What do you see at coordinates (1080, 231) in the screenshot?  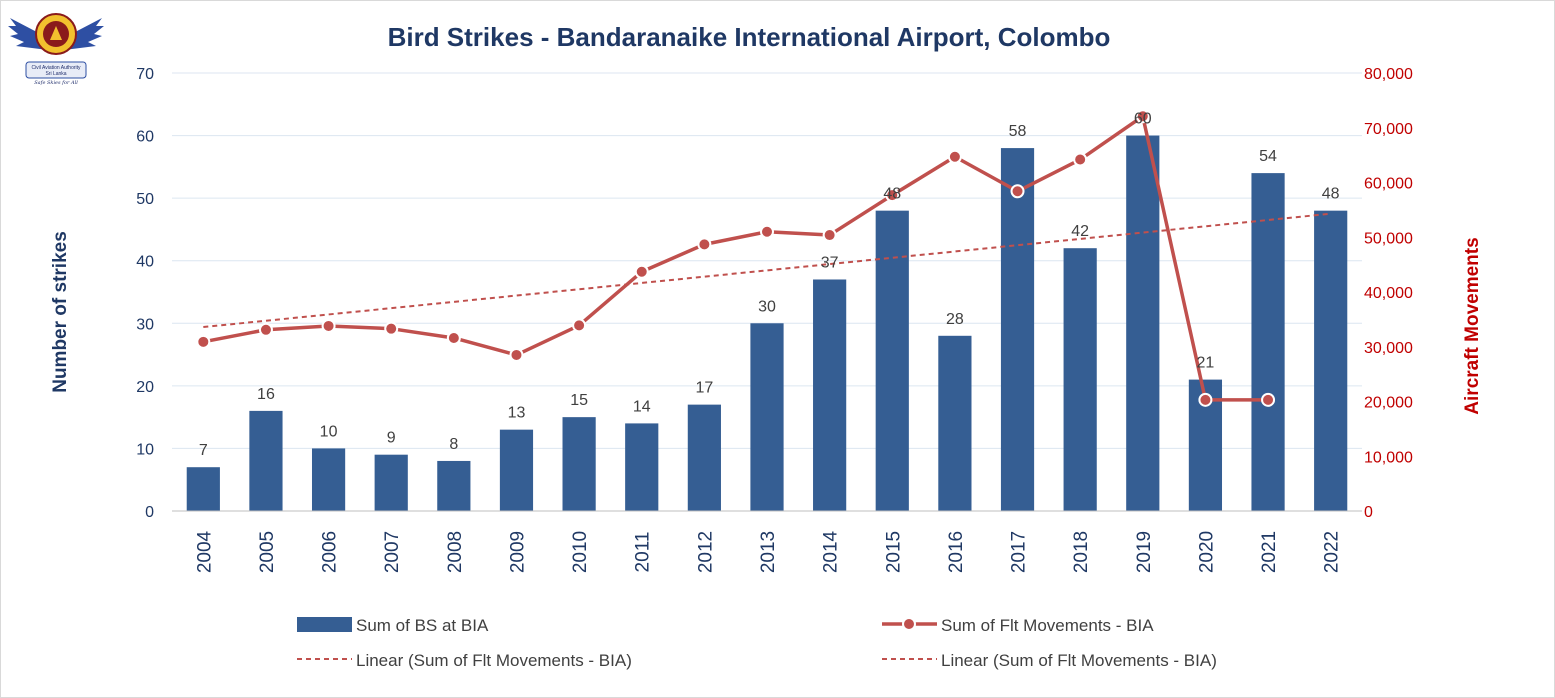 I see `bar-data-label: 42` at bounding box center [1080, 231].